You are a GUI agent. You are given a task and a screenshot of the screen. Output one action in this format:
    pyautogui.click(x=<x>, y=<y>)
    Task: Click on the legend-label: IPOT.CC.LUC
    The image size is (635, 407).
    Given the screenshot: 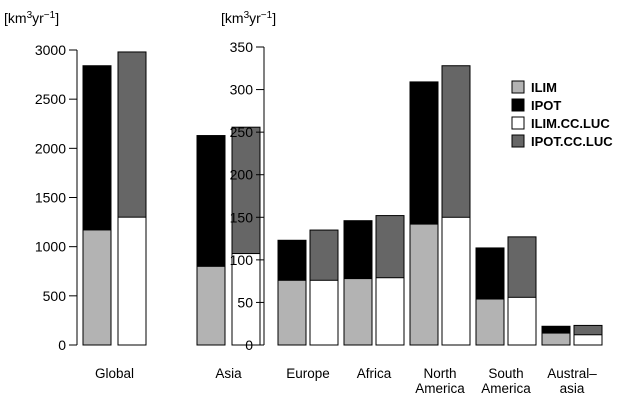 What is the action you would take?
    pyautogui.click(x=572, y=141)
    